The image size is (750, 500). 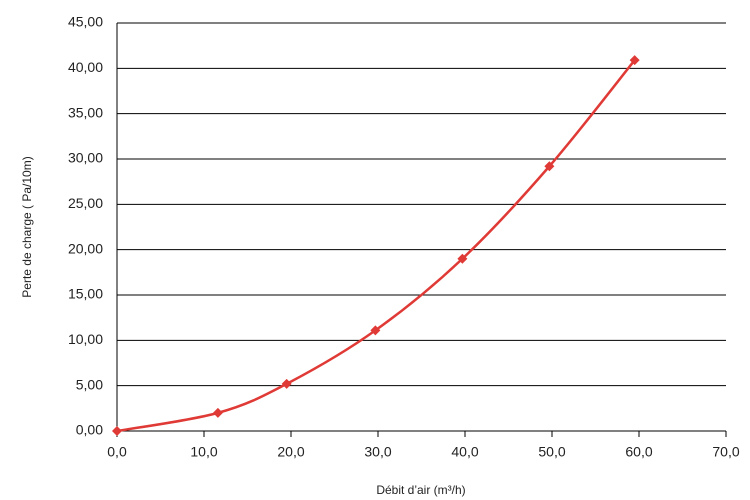 I want to click on x-tick-label: 50,0, so click(x=551, y=452).